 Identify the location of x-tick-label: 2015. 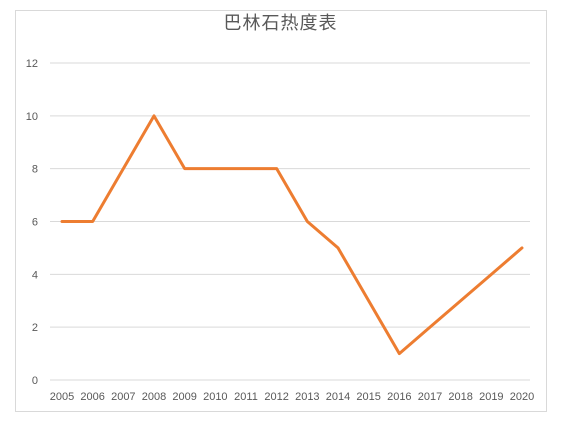
(368, 397).